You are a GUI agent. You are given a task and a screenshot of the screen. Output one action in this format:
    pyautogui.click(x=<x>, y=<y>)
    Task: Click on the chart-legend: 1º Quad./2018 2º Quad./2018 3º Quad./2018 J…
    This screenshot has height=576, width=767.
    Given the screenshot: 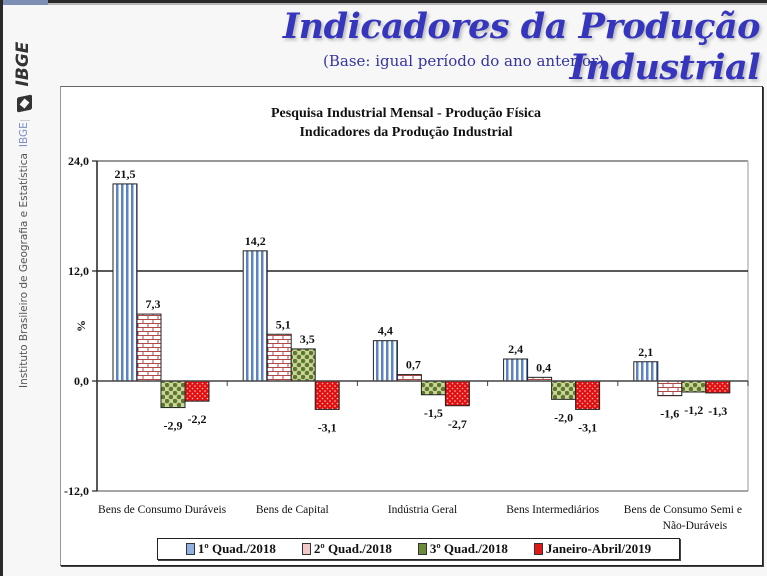 What is the action you would take?
    pyautogui.click(x=418, y=549)
    